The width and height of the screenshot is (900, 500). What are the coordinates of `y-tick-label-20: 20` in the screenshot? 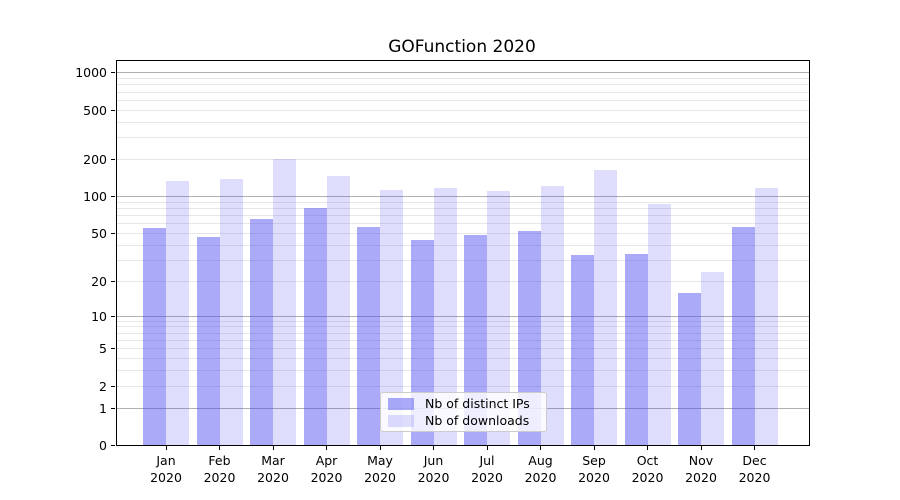 It's located at (99, 281).